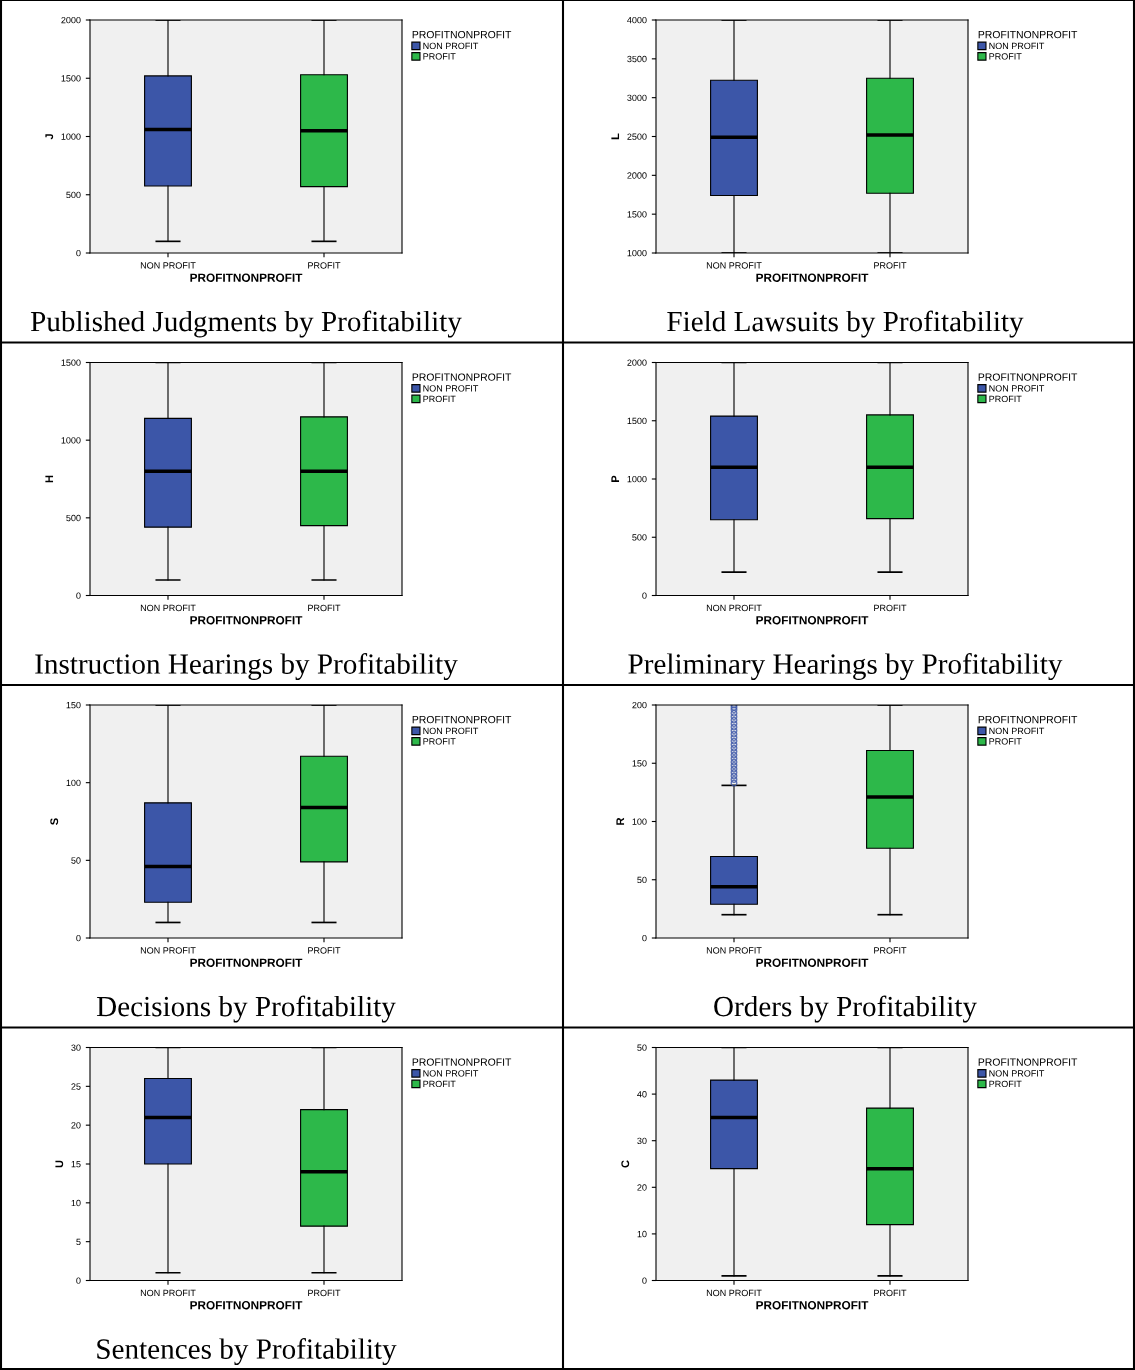 This screenshot has width=1135, height=1370. I want to click on text: Decisions by Profitability, so click(246, 1009).